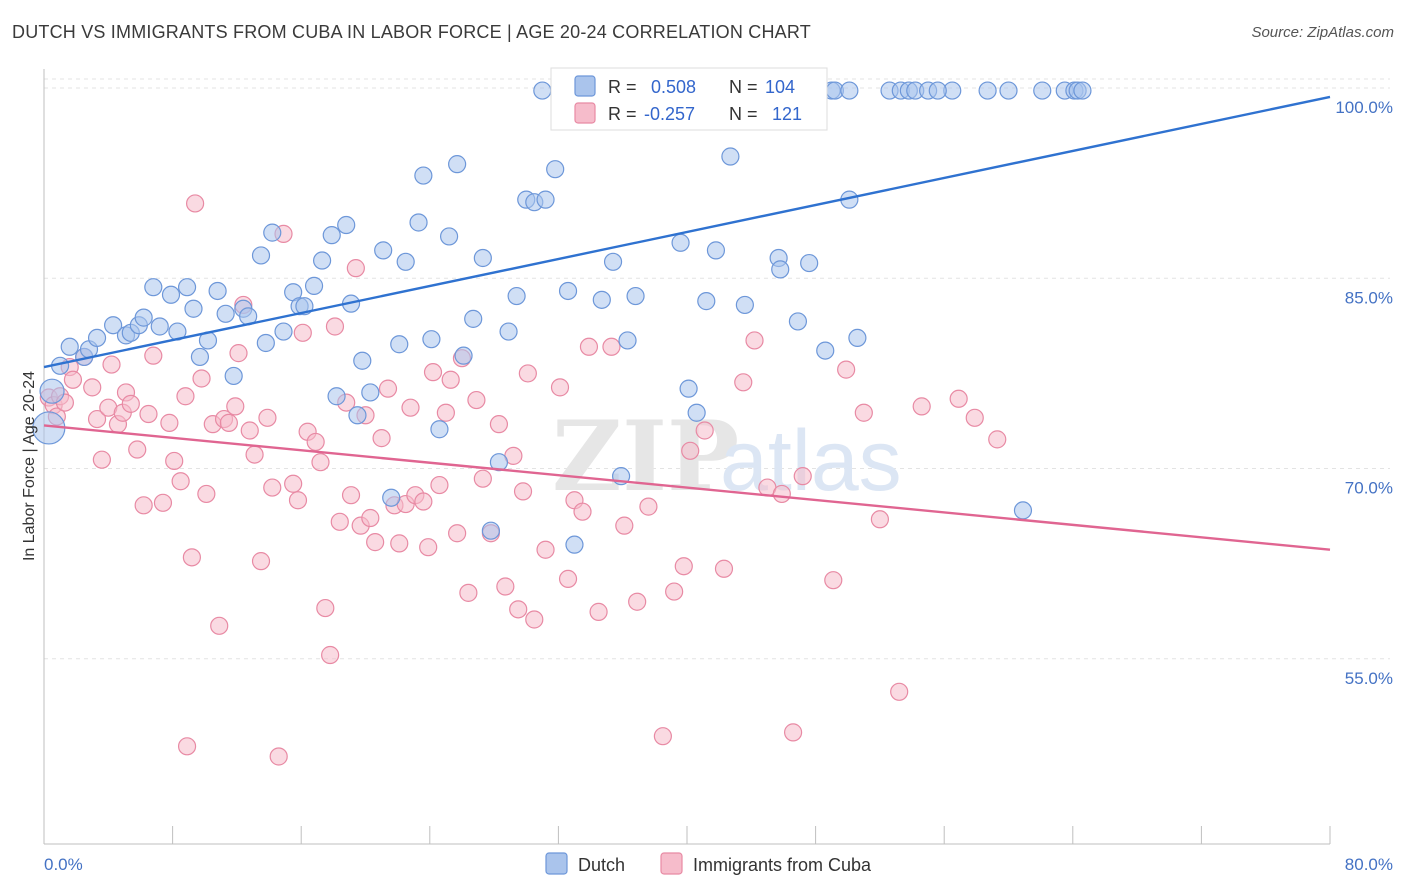  Describe the element at coordinates (689, 99) in the screenshot. I see `stats-legend-box` at that location.